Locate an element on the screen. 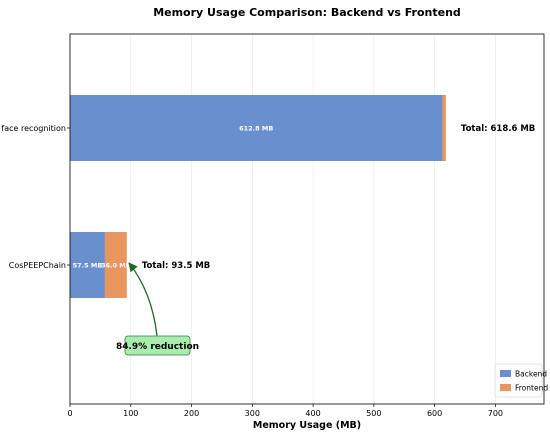 Image resolution: width=550 pixels, height=437 pixels. annotation-text: 84.9% reduction is located at coordinates (157, 347).